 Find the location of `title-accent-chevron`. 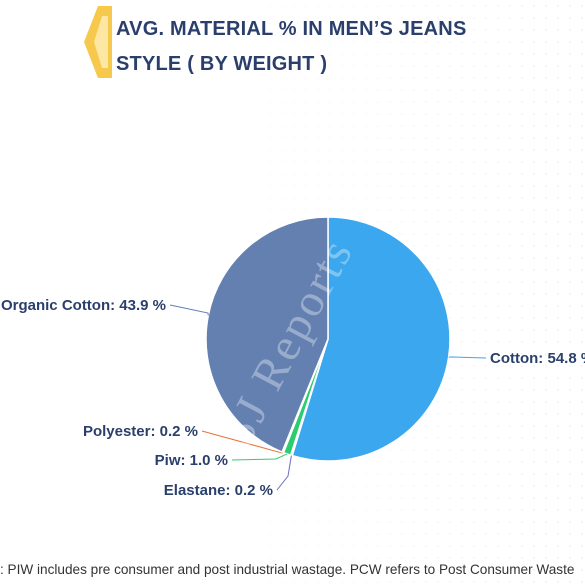

title-accent-chevron is located at coordinates (98, 42).